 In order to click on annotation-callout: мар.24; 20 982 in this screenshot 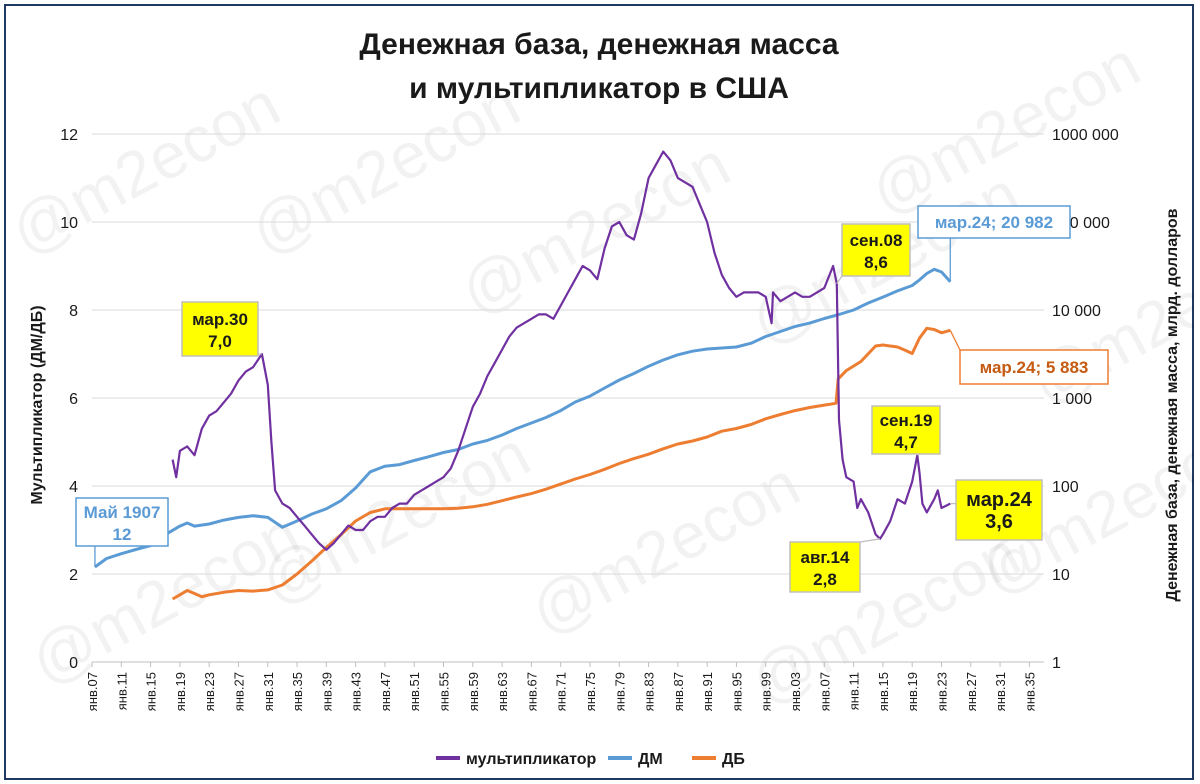, I will do `click(994, 243)`.